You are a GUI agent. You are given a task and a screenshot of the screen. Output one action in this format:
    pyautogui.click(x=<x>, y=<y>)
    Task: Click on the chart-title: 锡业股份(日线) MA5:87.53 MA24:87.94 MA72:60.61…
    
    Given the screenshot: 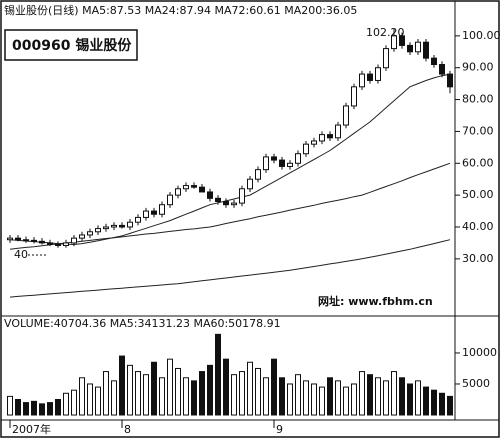 What is the action you would take?
    pyautogui.click(x=180, y=10)
    